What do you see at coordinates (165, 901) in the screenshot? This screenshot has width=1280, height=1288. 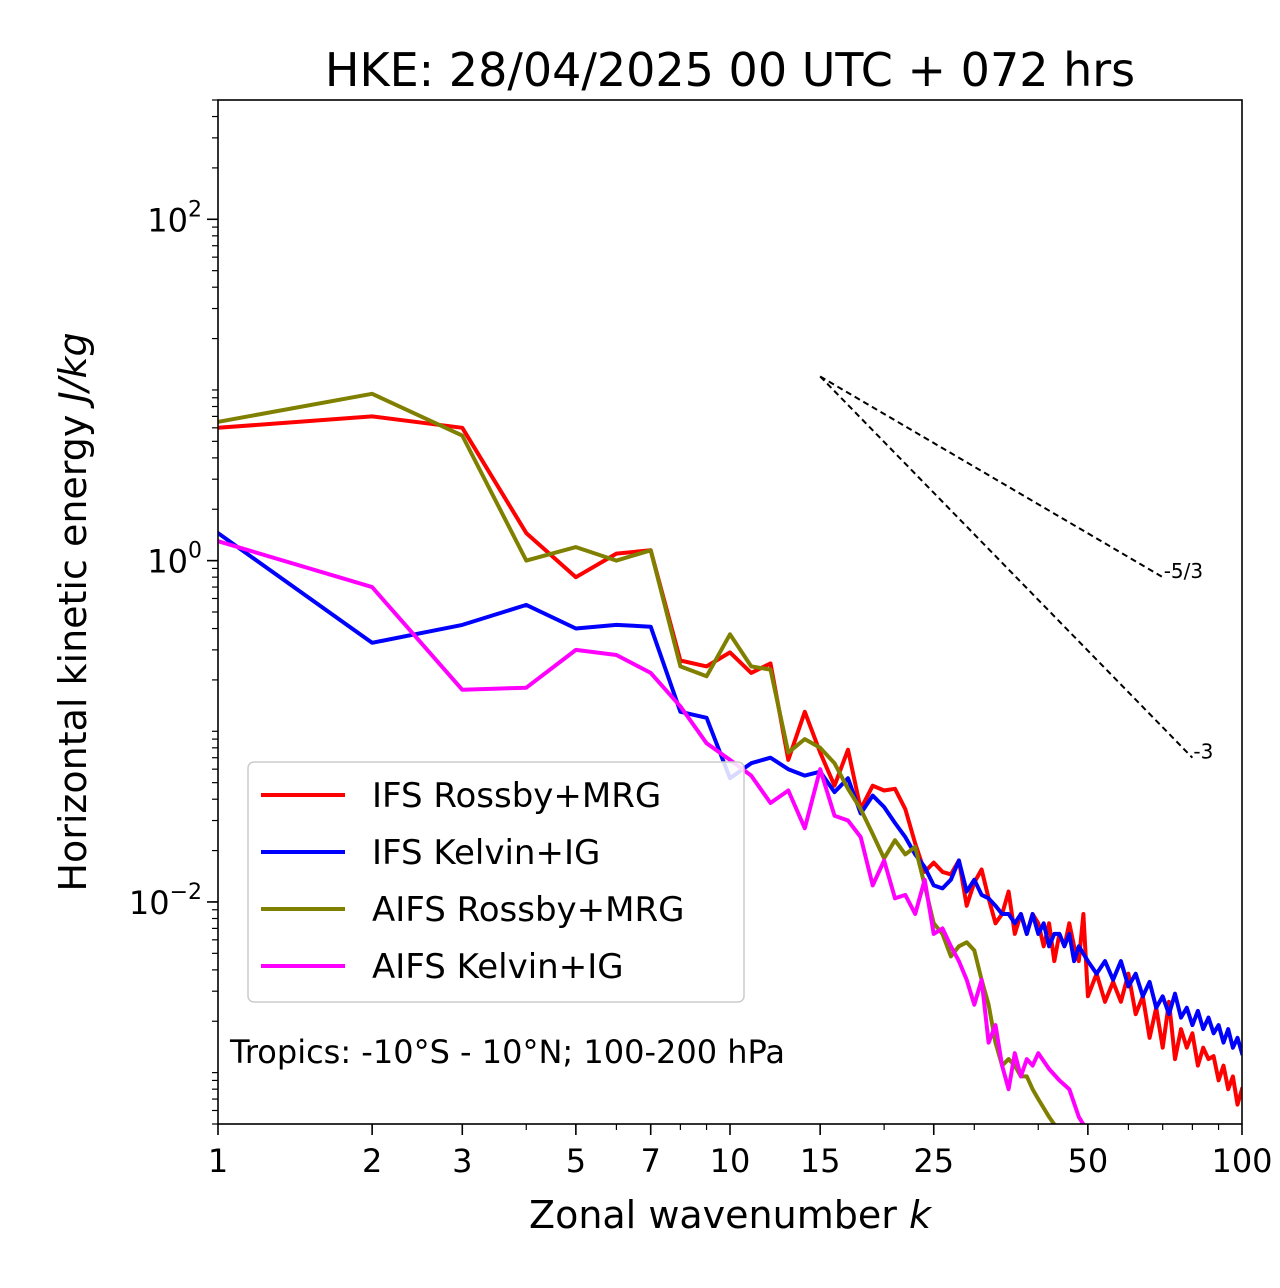 I see `y-tick-label: 10⁻²` at bounding box center [165, 901].